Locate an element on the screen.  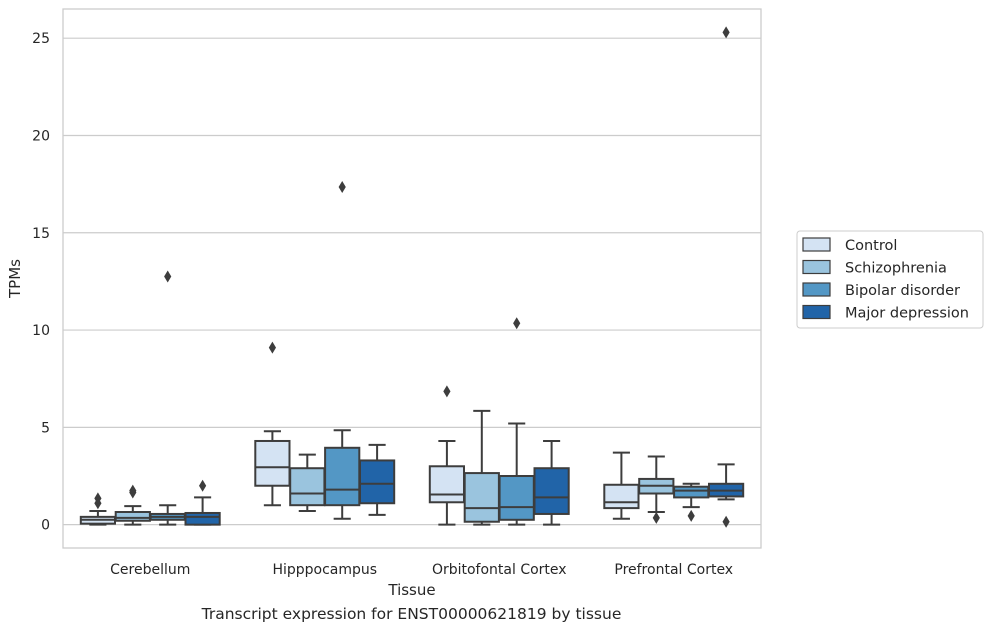
y-tick-label: 5 is located at coordinates (45, 428).